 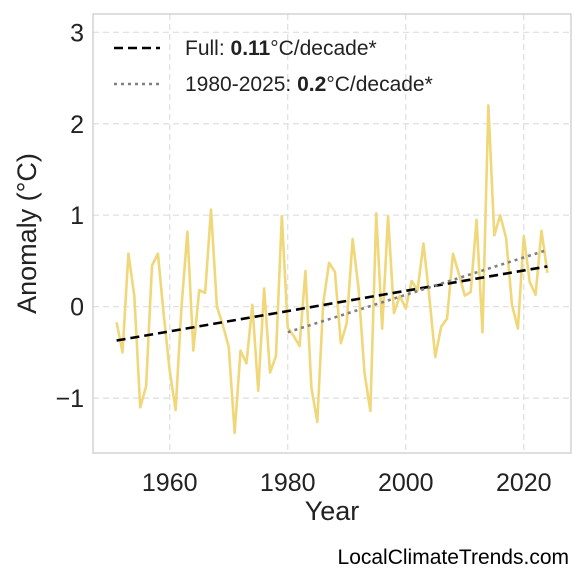 I want to click on x-axis-label: Year, so click(x=332, y=511).